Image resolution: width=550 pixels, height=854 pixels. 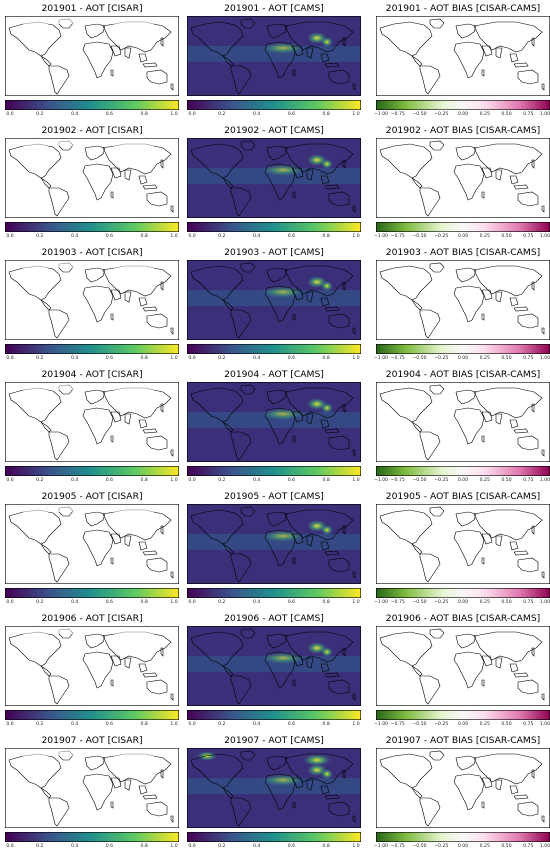 What do you see at coordinates (463, 740) in the screenshot?
I see `panel-title: 201907 - AOT BIAS [CISAR-CAMS]` at bounding box center [463, 740].